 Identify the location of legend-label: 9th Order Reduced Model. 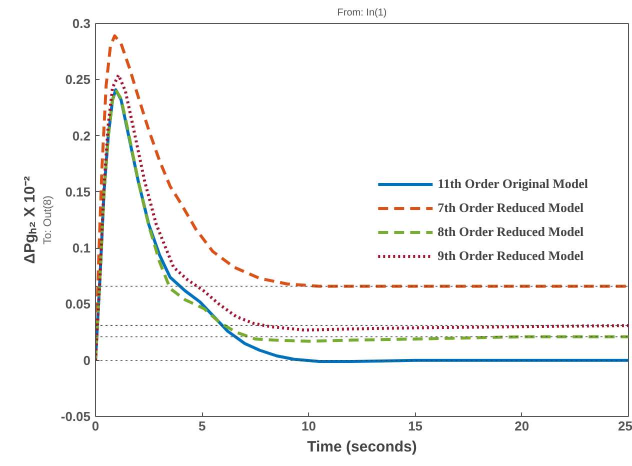
(511, 256).